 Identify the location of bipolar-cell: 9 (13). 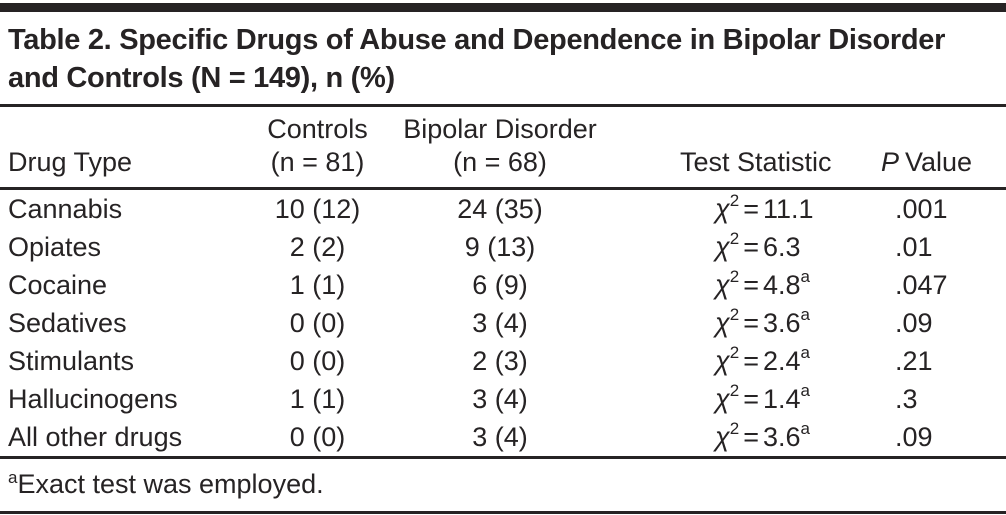
(500, 246).